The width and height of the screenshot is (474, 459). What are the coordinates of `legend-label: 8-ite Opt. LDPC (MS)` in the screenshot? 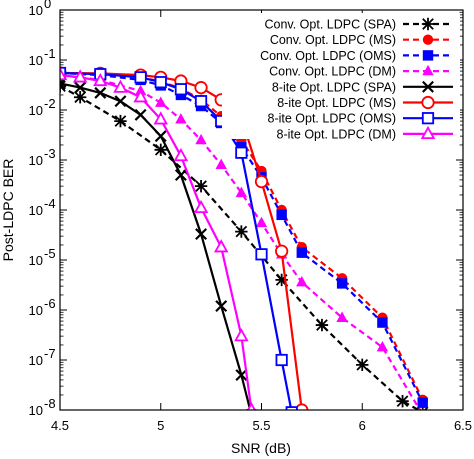 It's located at (336, 103).